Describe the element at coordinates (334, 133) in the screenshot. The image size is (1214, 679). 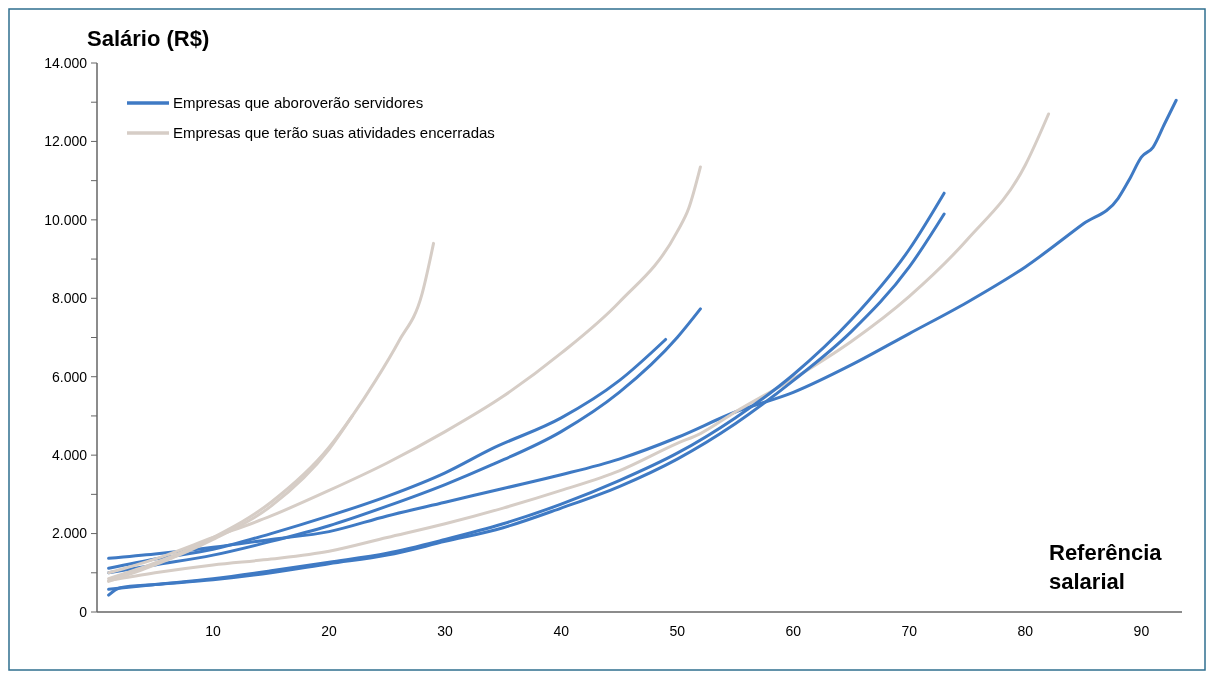
I see `legend-label: Empresas que terão suas atividades encerradas` at that location.